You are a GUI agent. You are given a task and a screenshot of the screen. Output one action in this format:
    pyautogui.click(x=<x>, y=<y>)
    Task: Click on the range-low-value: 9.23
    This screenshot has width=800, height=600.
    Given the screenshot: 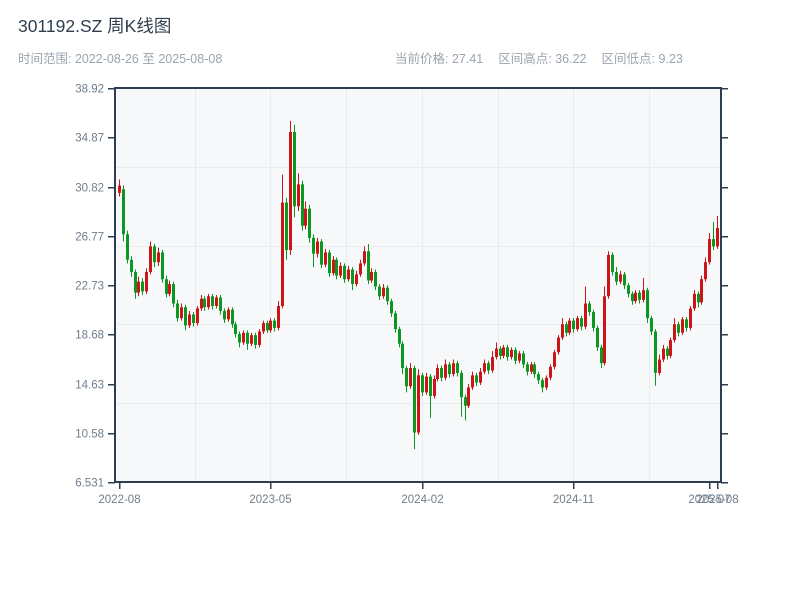 What is the action you would take?
    pyautogui.click(x=670, y=59)
    